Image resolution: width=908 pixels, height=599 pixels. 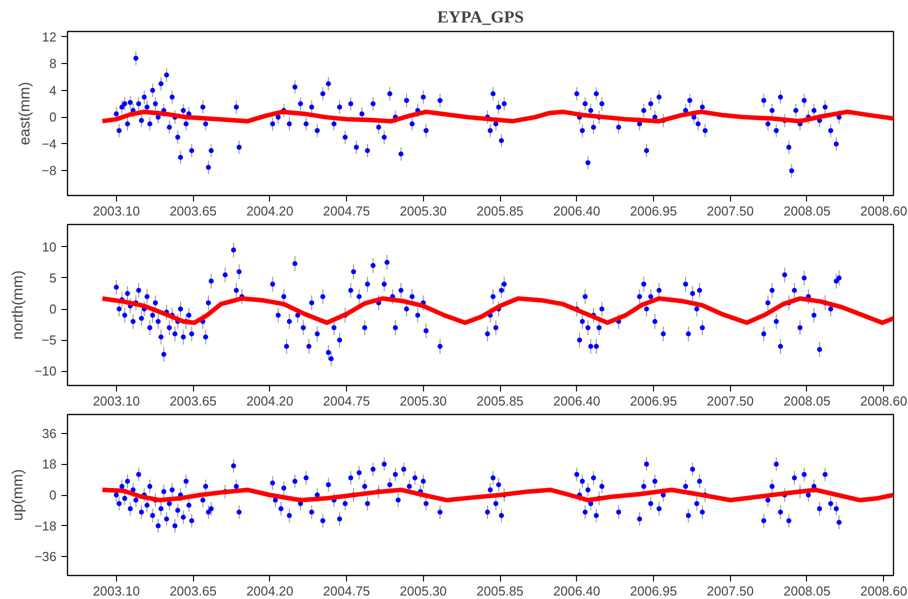 What do you see at coordinates (25, 114) in the screenshot?
I see `y-axis-title: east(mm)` at bounding box center [25, 114].